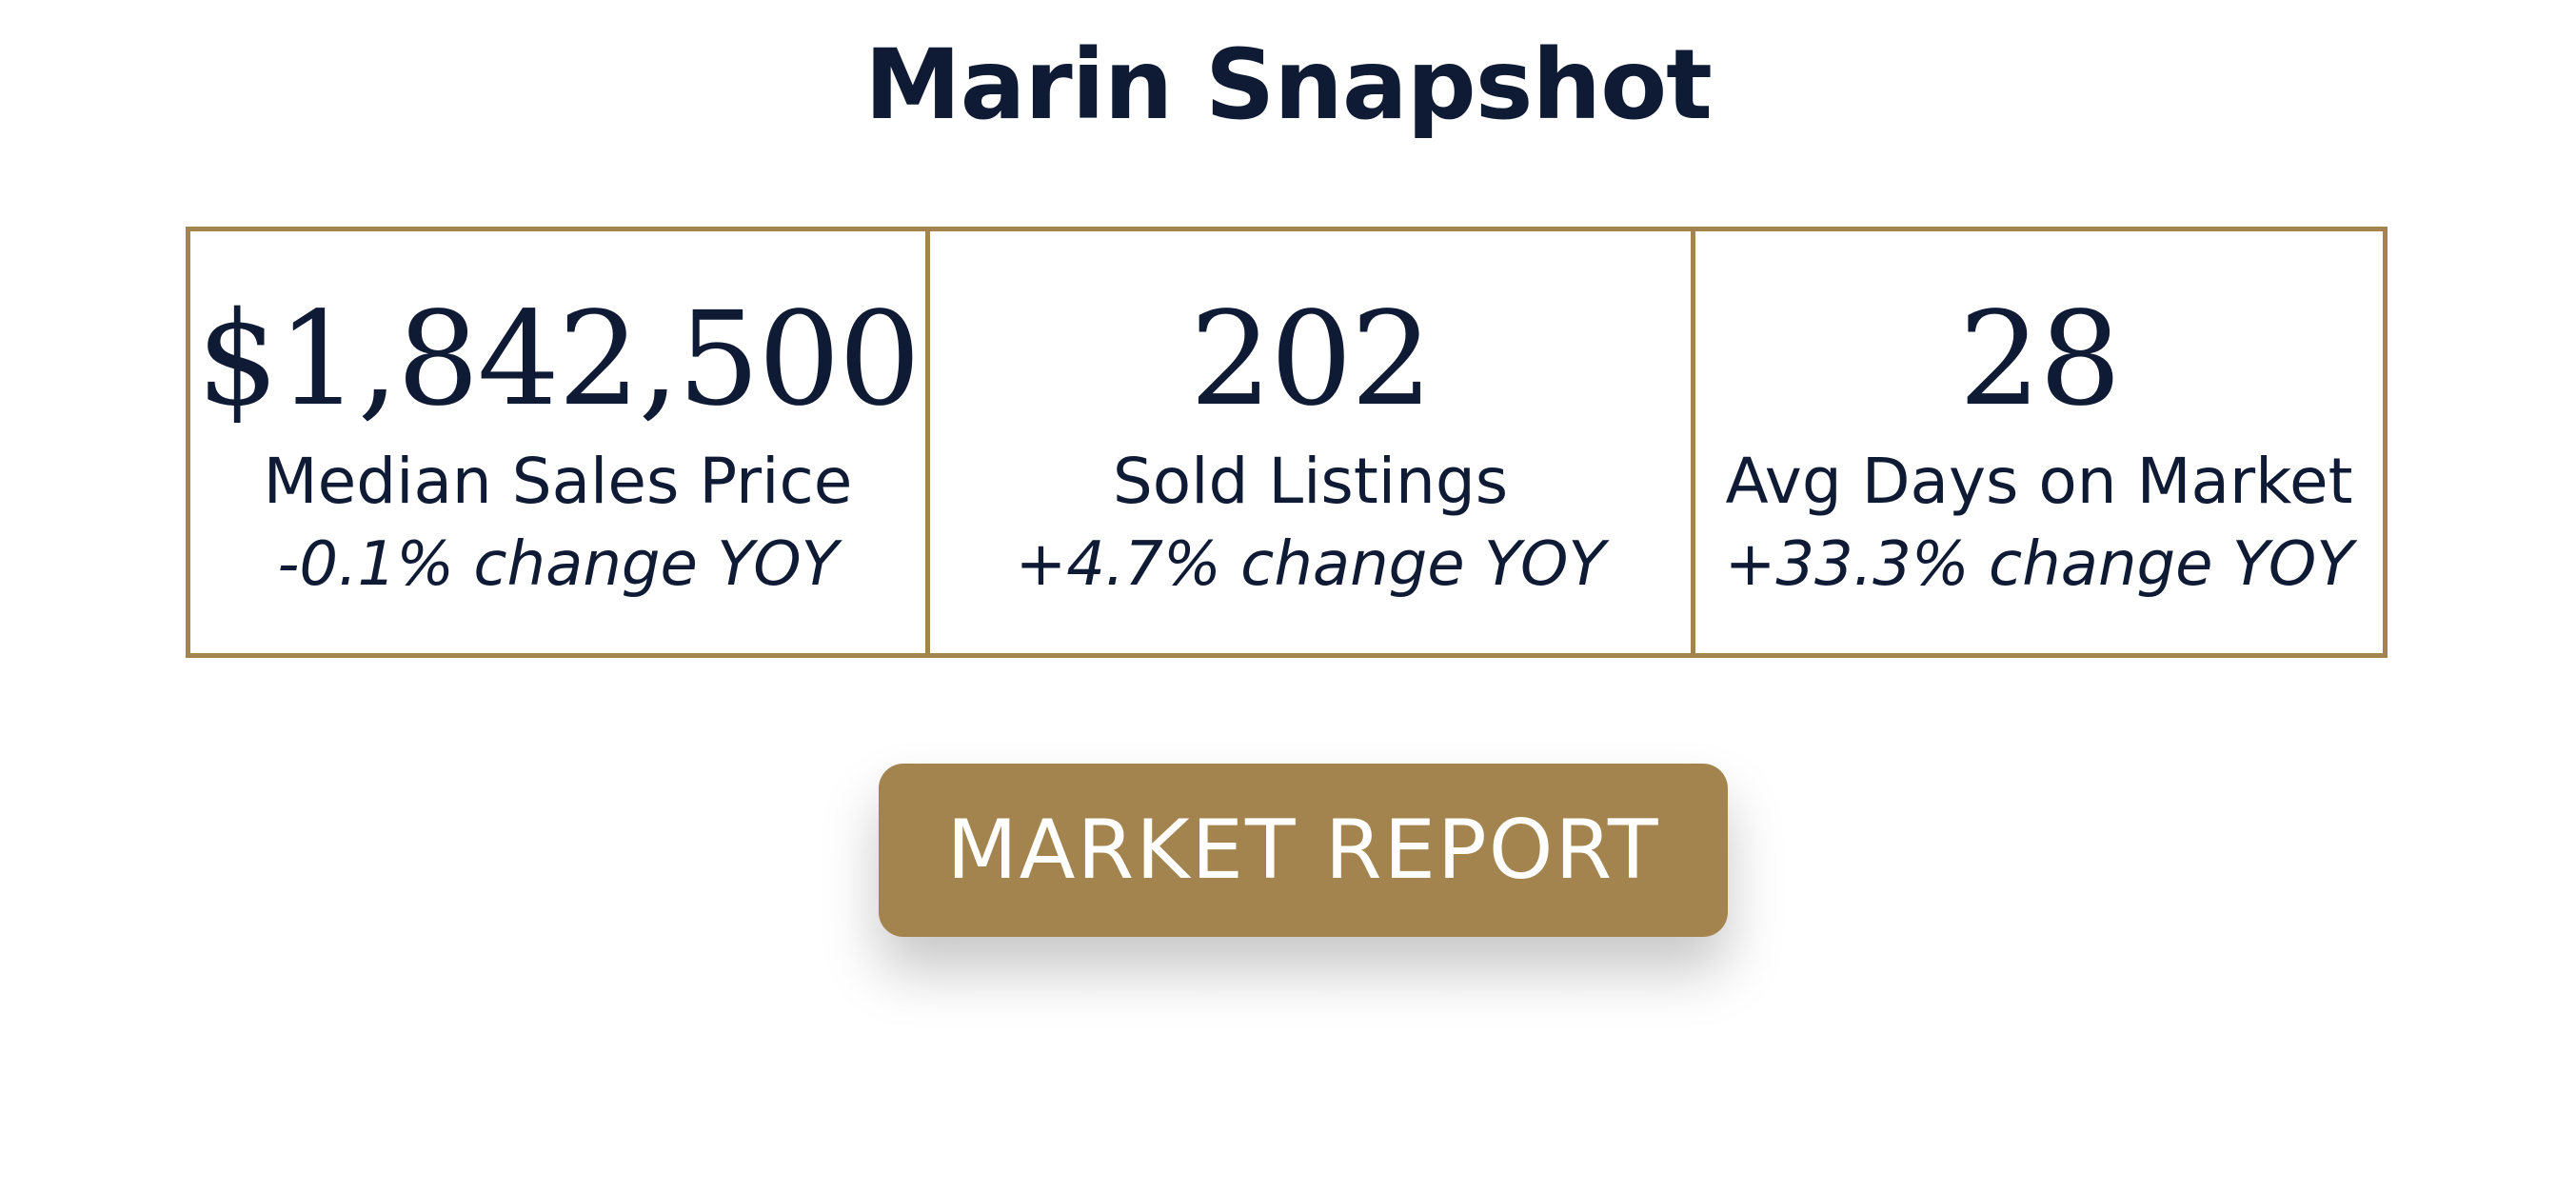  What do you see at coordinates (1313, 442) in the screenshot?
I see `stat-sold-listings: 202 Sold Listings +4.7% change YOY` at bounding box center [1313, 442].